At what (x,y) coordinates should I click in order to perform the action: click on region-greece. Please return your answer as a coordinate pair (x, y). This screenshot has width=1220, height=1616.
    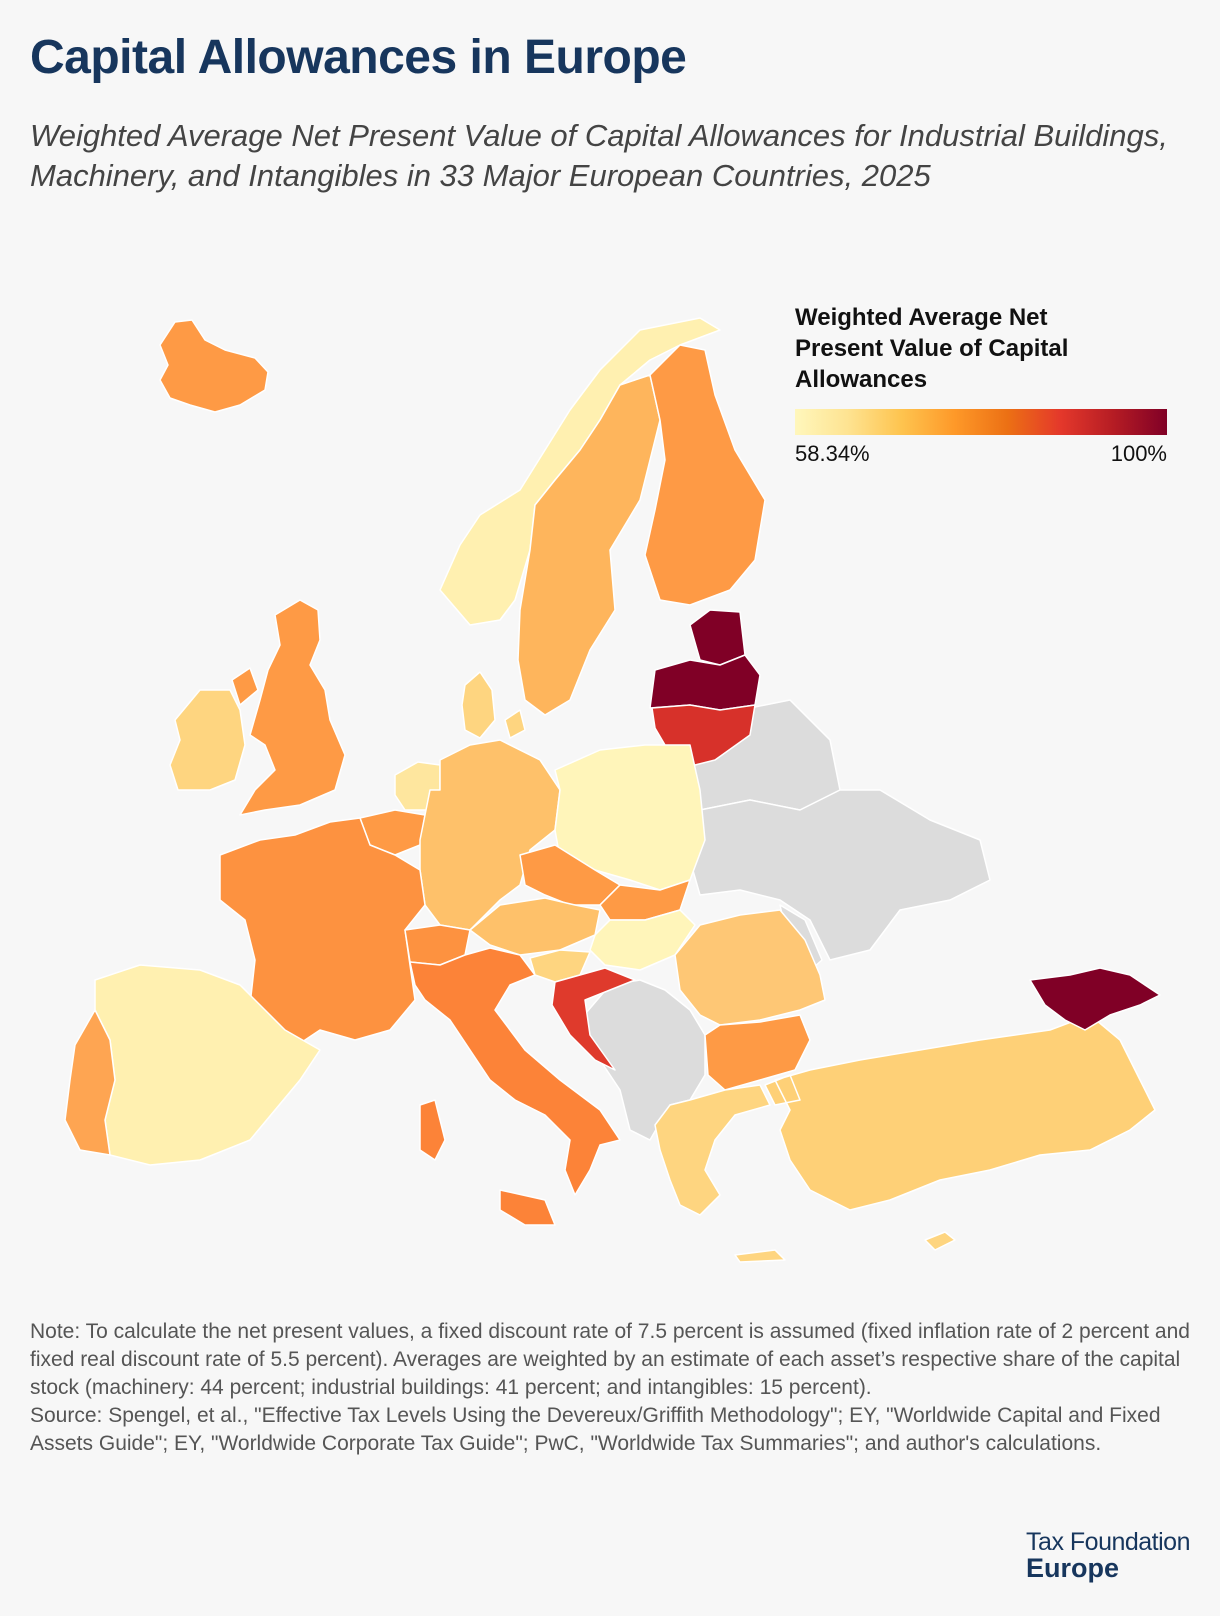
    Looking at the image, I should click on (720, 1173).